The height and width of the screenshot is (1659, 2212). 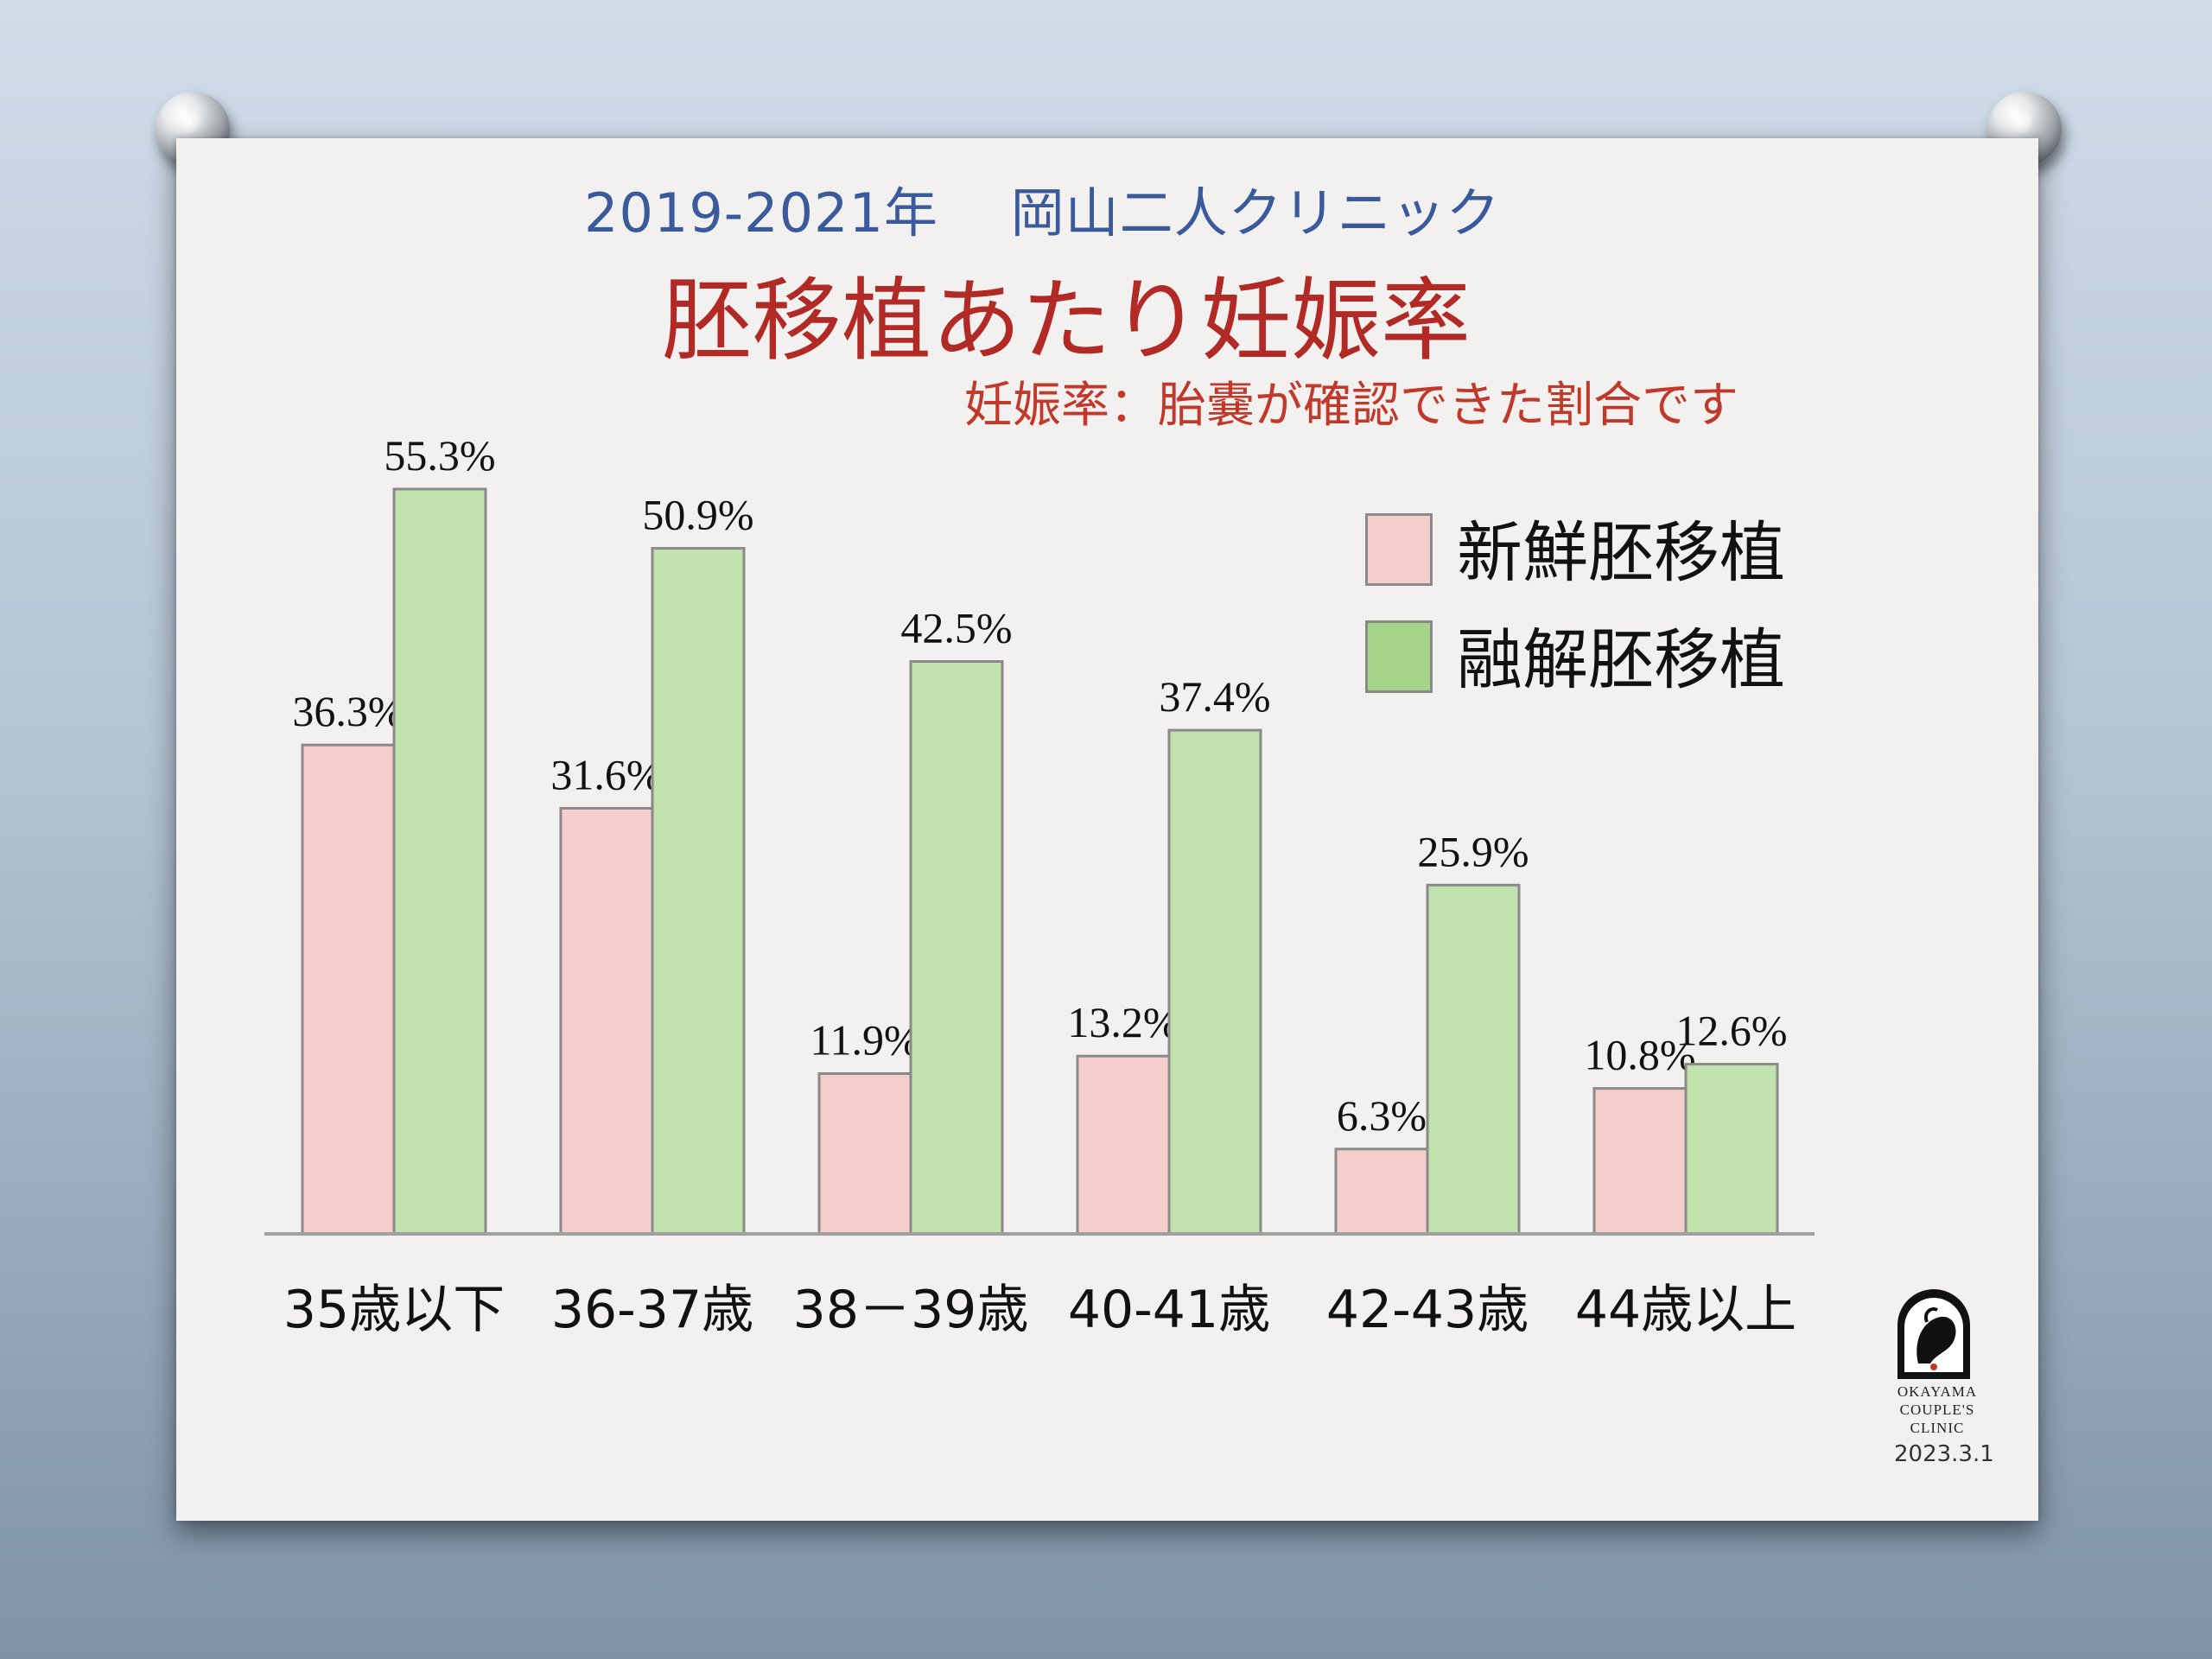 What do you see at coordinates (1937, 1409) in the screenshot?
I see `clinic-logo-text: OKAYAMA COUPLE'S CLINIC` at bounding box center [1937, 1409].